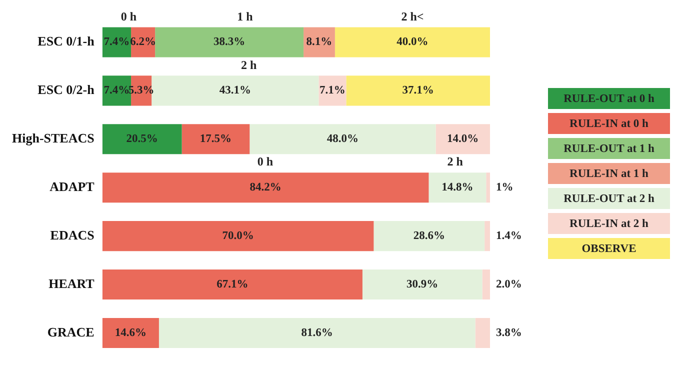 Image resolution: width=680 pixels, height=373 pixels. What do you see at coordinates (609, 123) in the screenshot?
I see `text: RULE-IN at 0 h` at bounding box center [609, 123].